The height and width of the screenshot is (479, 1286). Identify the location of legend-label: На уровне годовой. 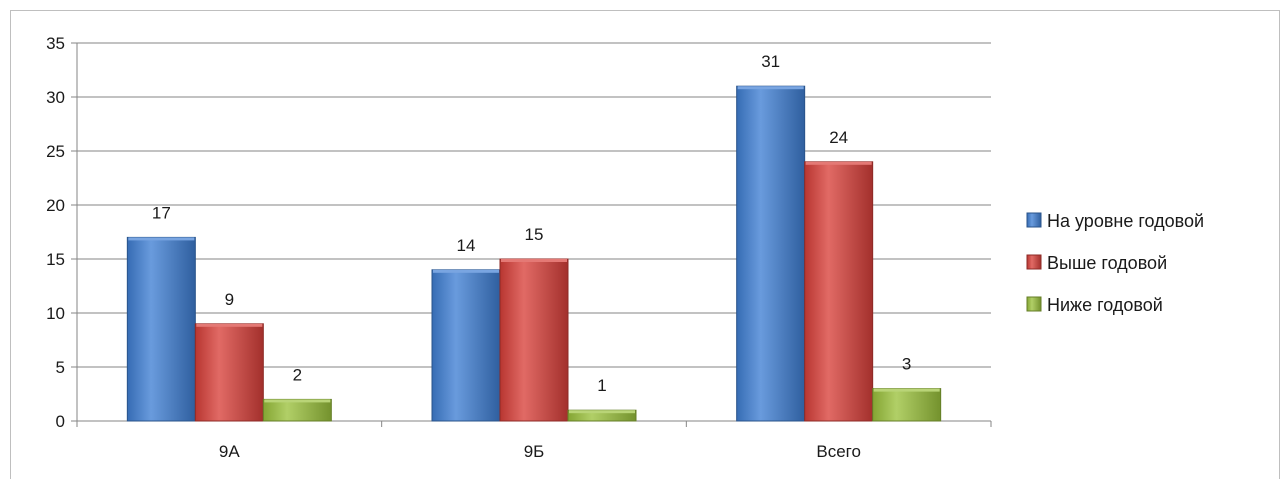
(1125, 221).